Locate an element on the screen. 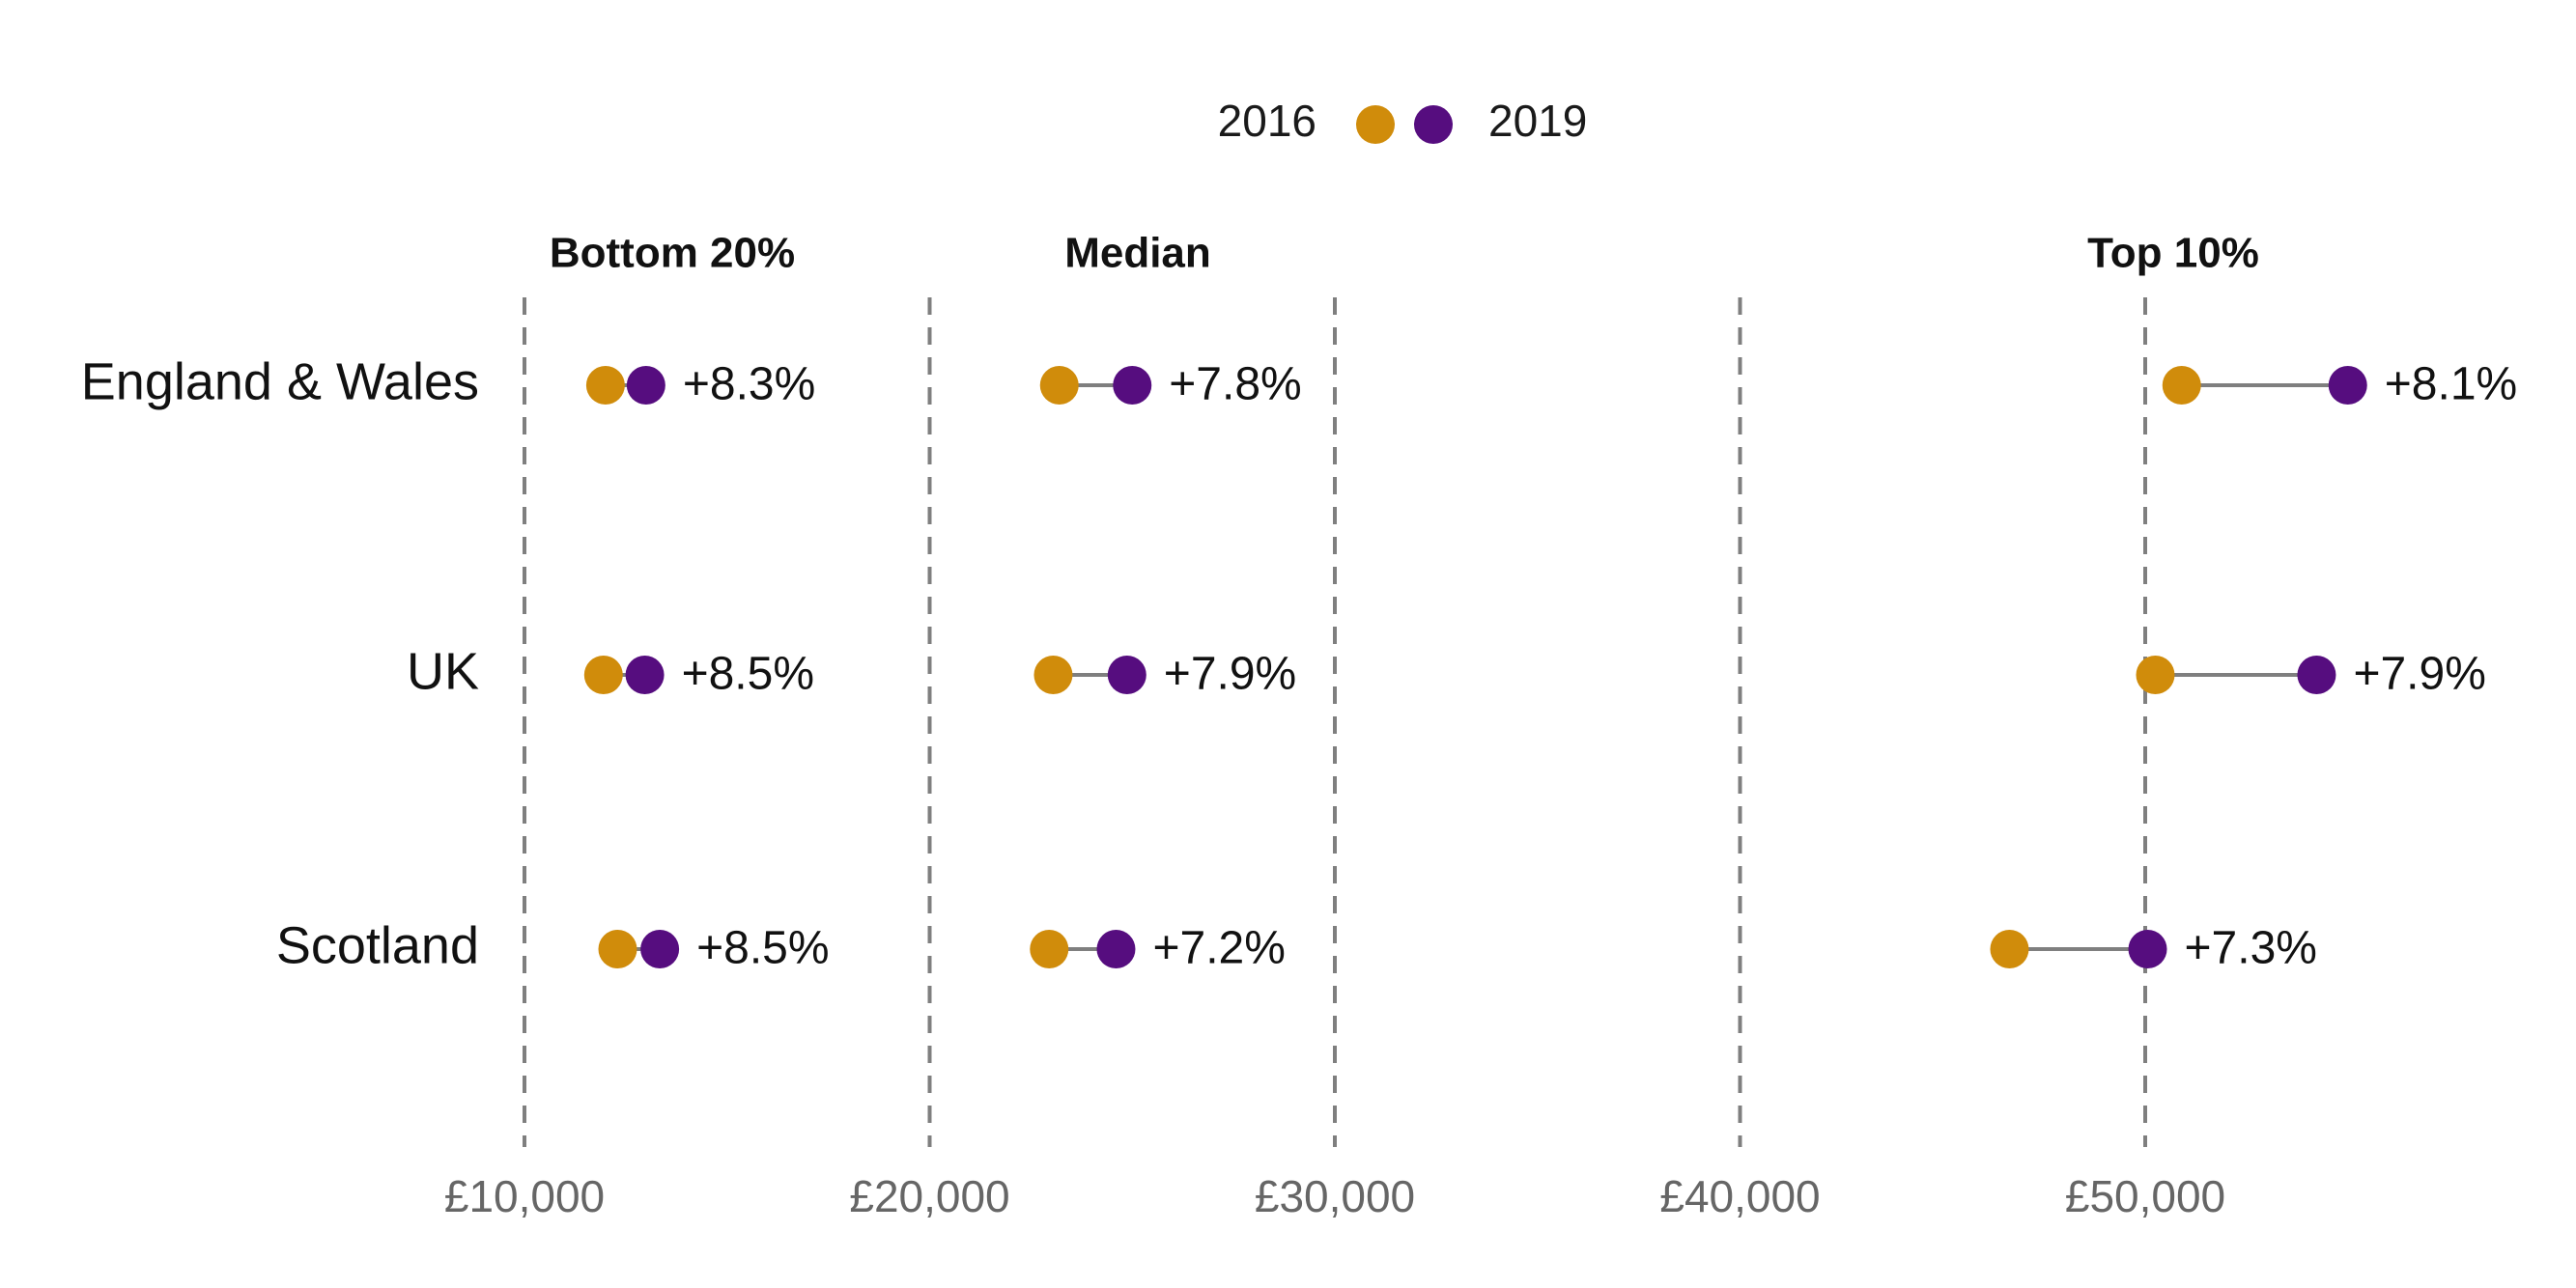 Image resolution: width=2576 pixels, height=1288 pixels. change-label-median-uk: +7.9% is located at coordinates (1230, 675).